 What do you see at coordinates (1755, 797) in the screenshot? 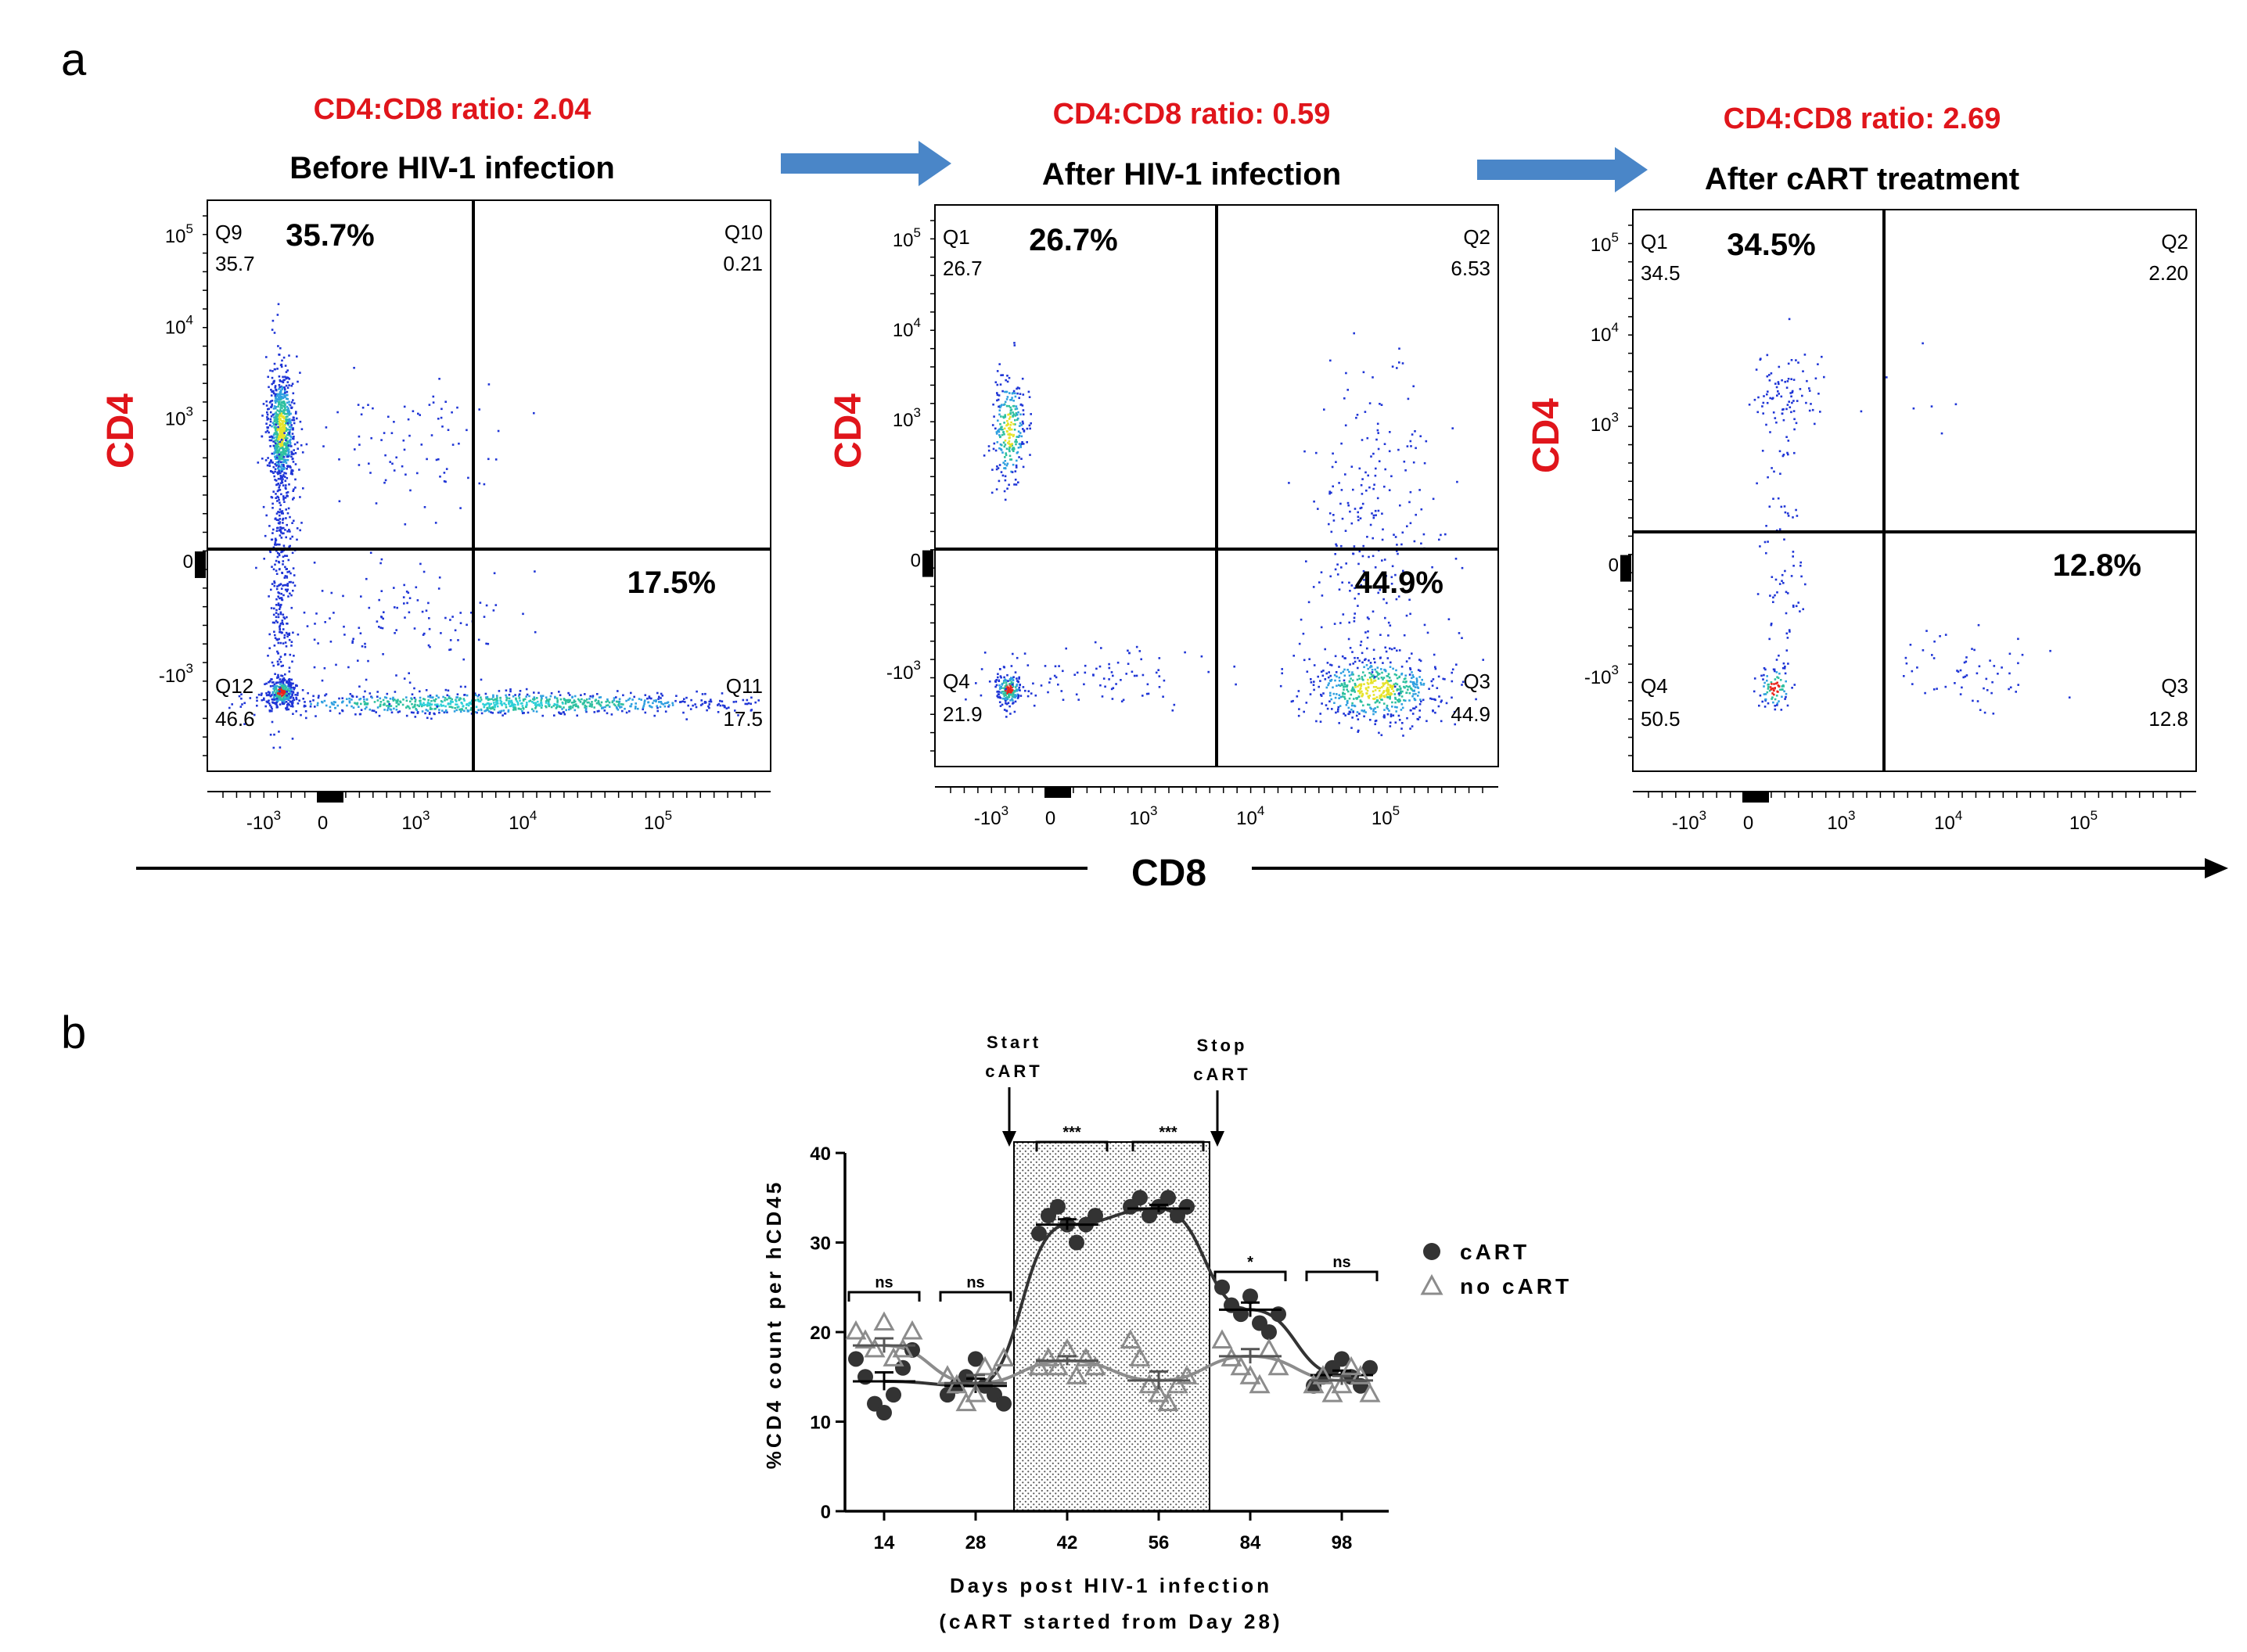
I see `x-zero-tick-cluster` at bounding box center [1755, 797].